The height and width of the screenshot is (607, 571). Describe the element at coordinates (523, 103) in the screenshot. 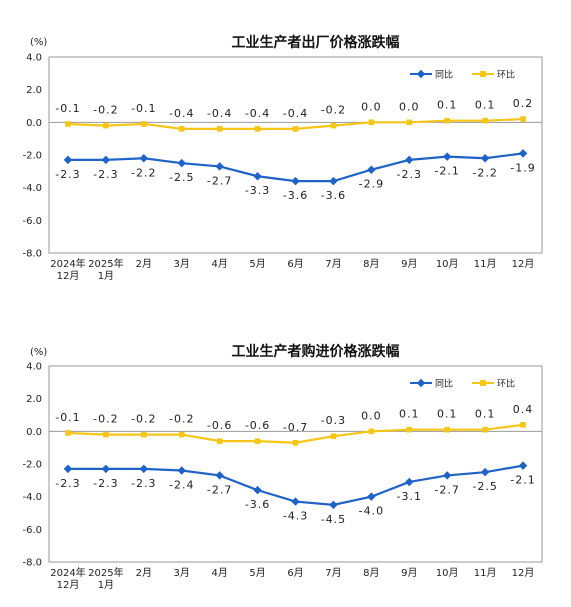

I see `data-label: 0.2` at that location.